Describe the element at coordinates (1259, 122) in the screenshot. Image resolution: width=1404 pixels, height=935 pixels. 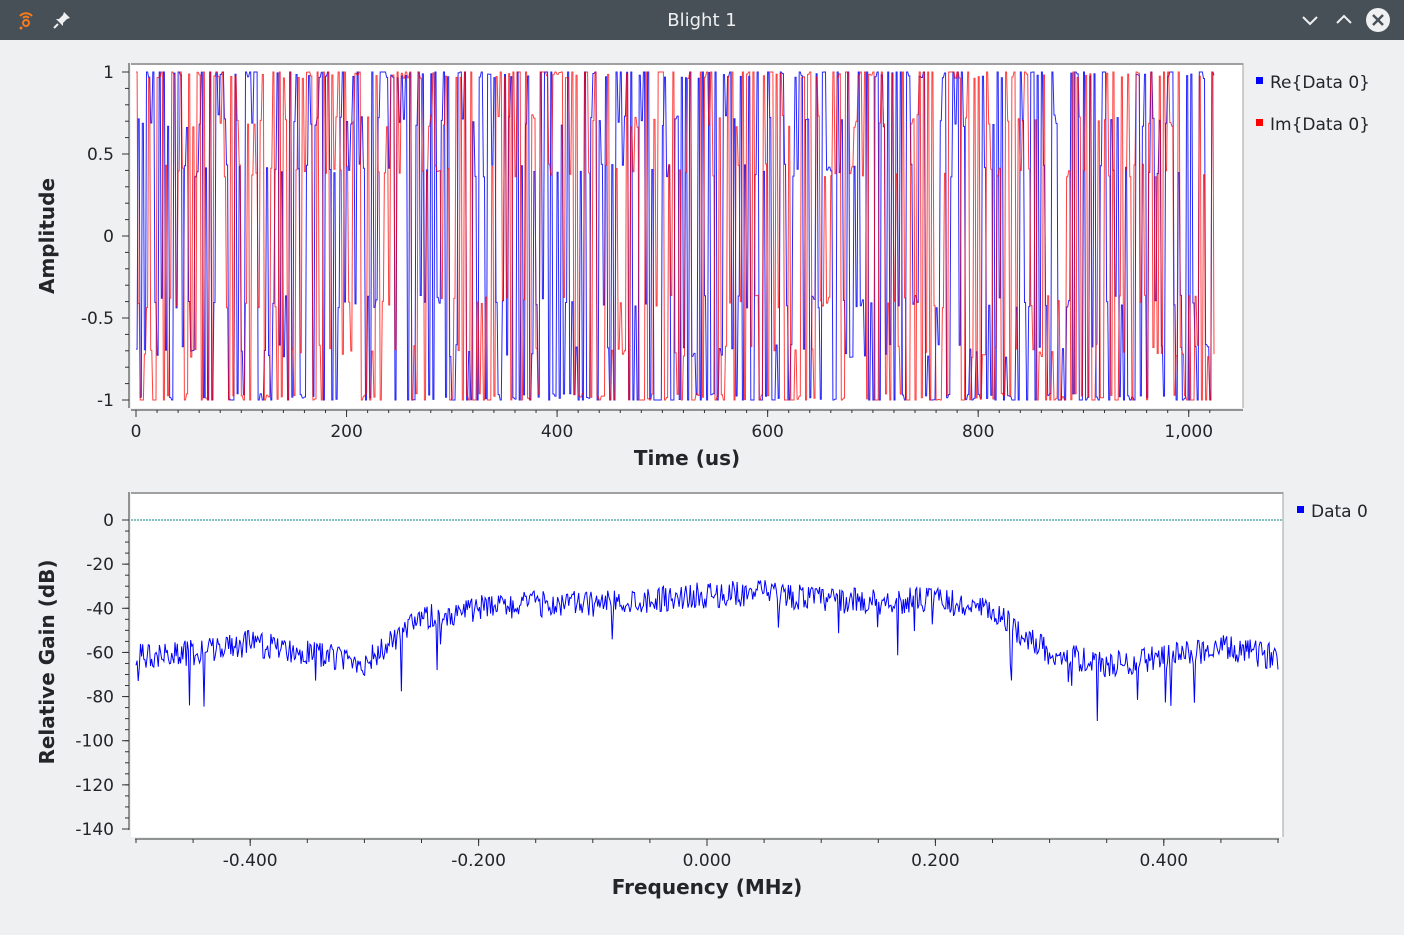
I see `legend-swatch-im` at that location.